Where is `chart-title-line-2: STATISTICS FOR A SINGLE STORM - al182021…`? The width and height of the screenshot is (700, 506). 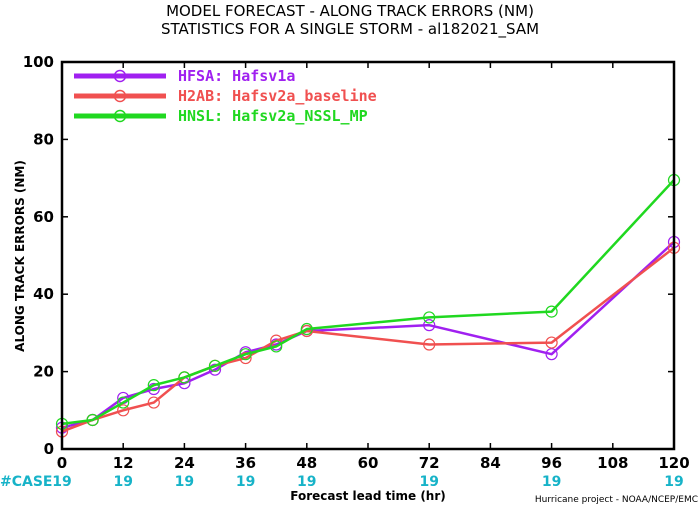
chart-title-line-2: STATISTICS FOR A SINGLE STORM - al182021… is located at coordinates (350, 29).